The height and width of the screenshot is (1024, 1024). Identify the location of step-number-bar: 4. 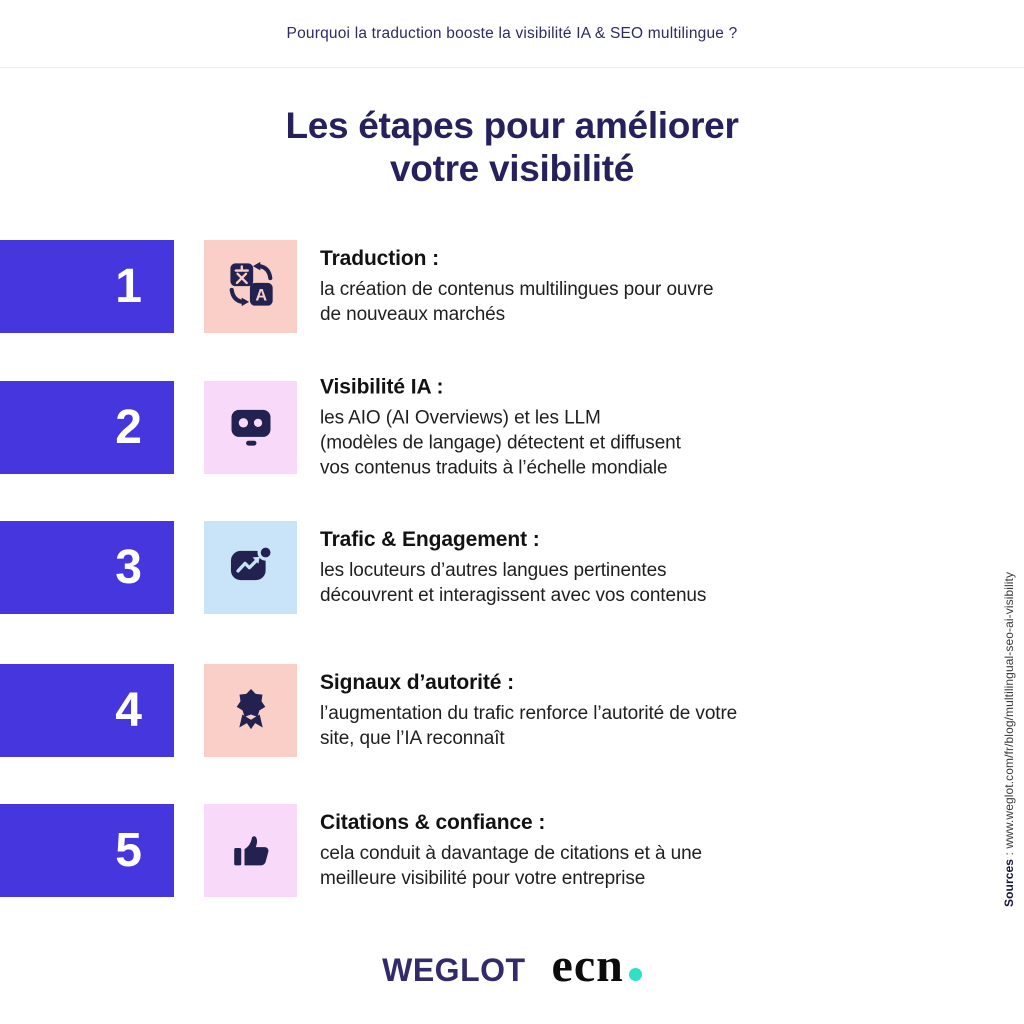
(87, 710).